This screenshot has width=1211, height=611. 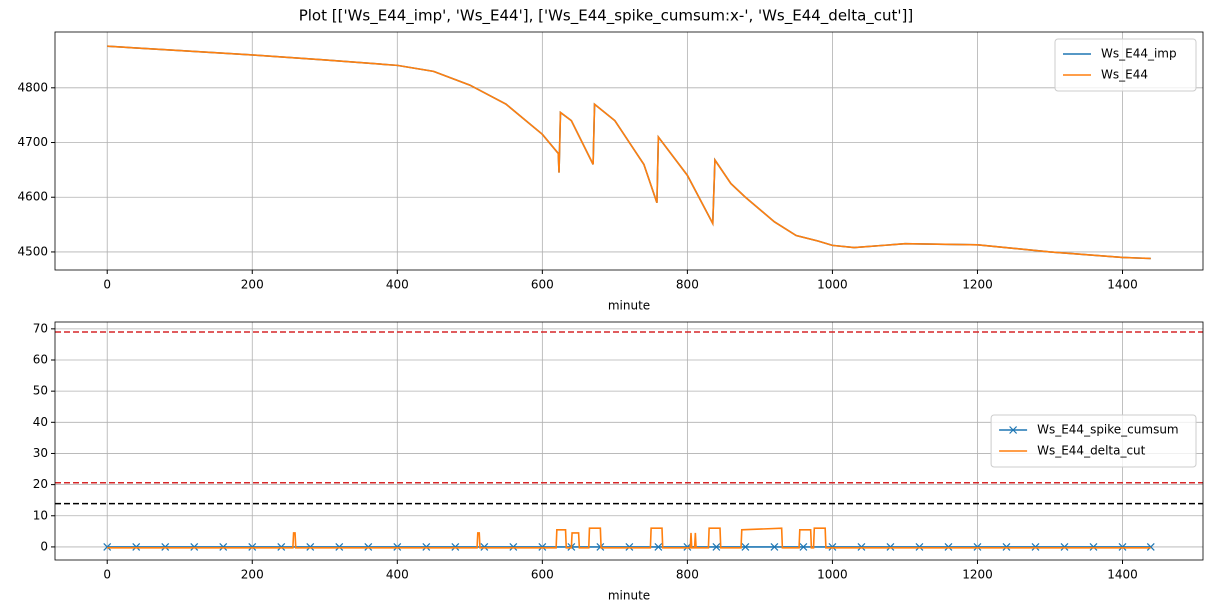 What do you see at coordinates (32, 87) in the screenshot?
I see `y-tick-label: 4800` at bounding box center [32, 87].